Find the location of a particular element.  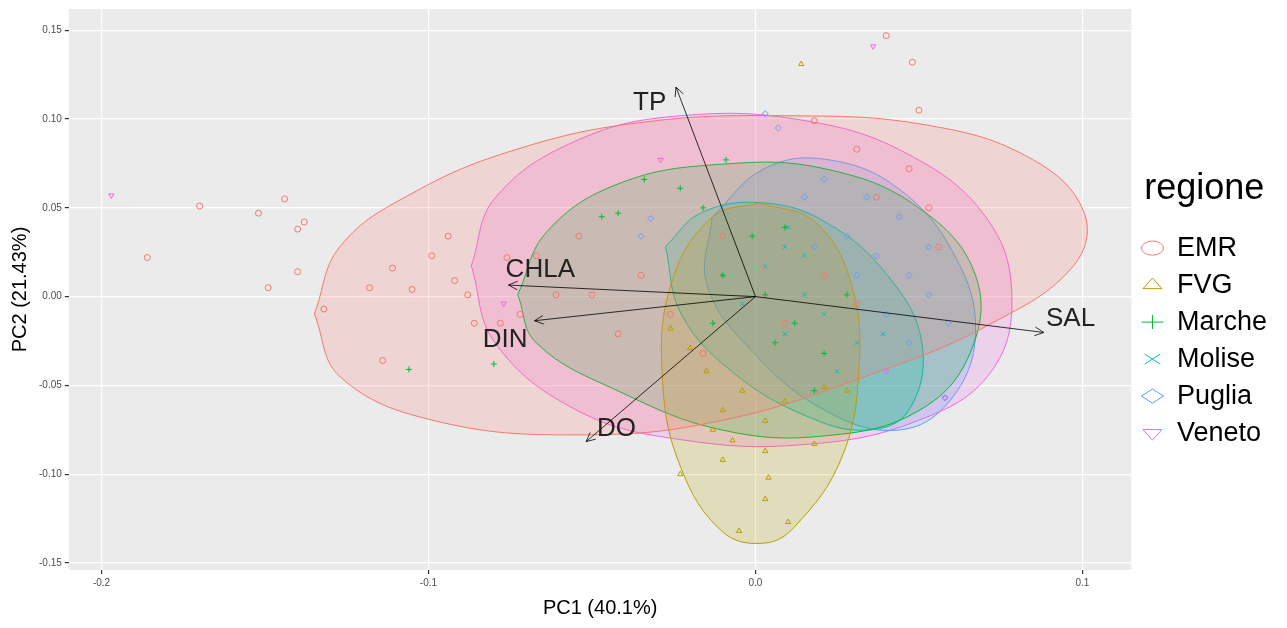

y-tick-label: 0.15 is located at coordinates (52, 30).